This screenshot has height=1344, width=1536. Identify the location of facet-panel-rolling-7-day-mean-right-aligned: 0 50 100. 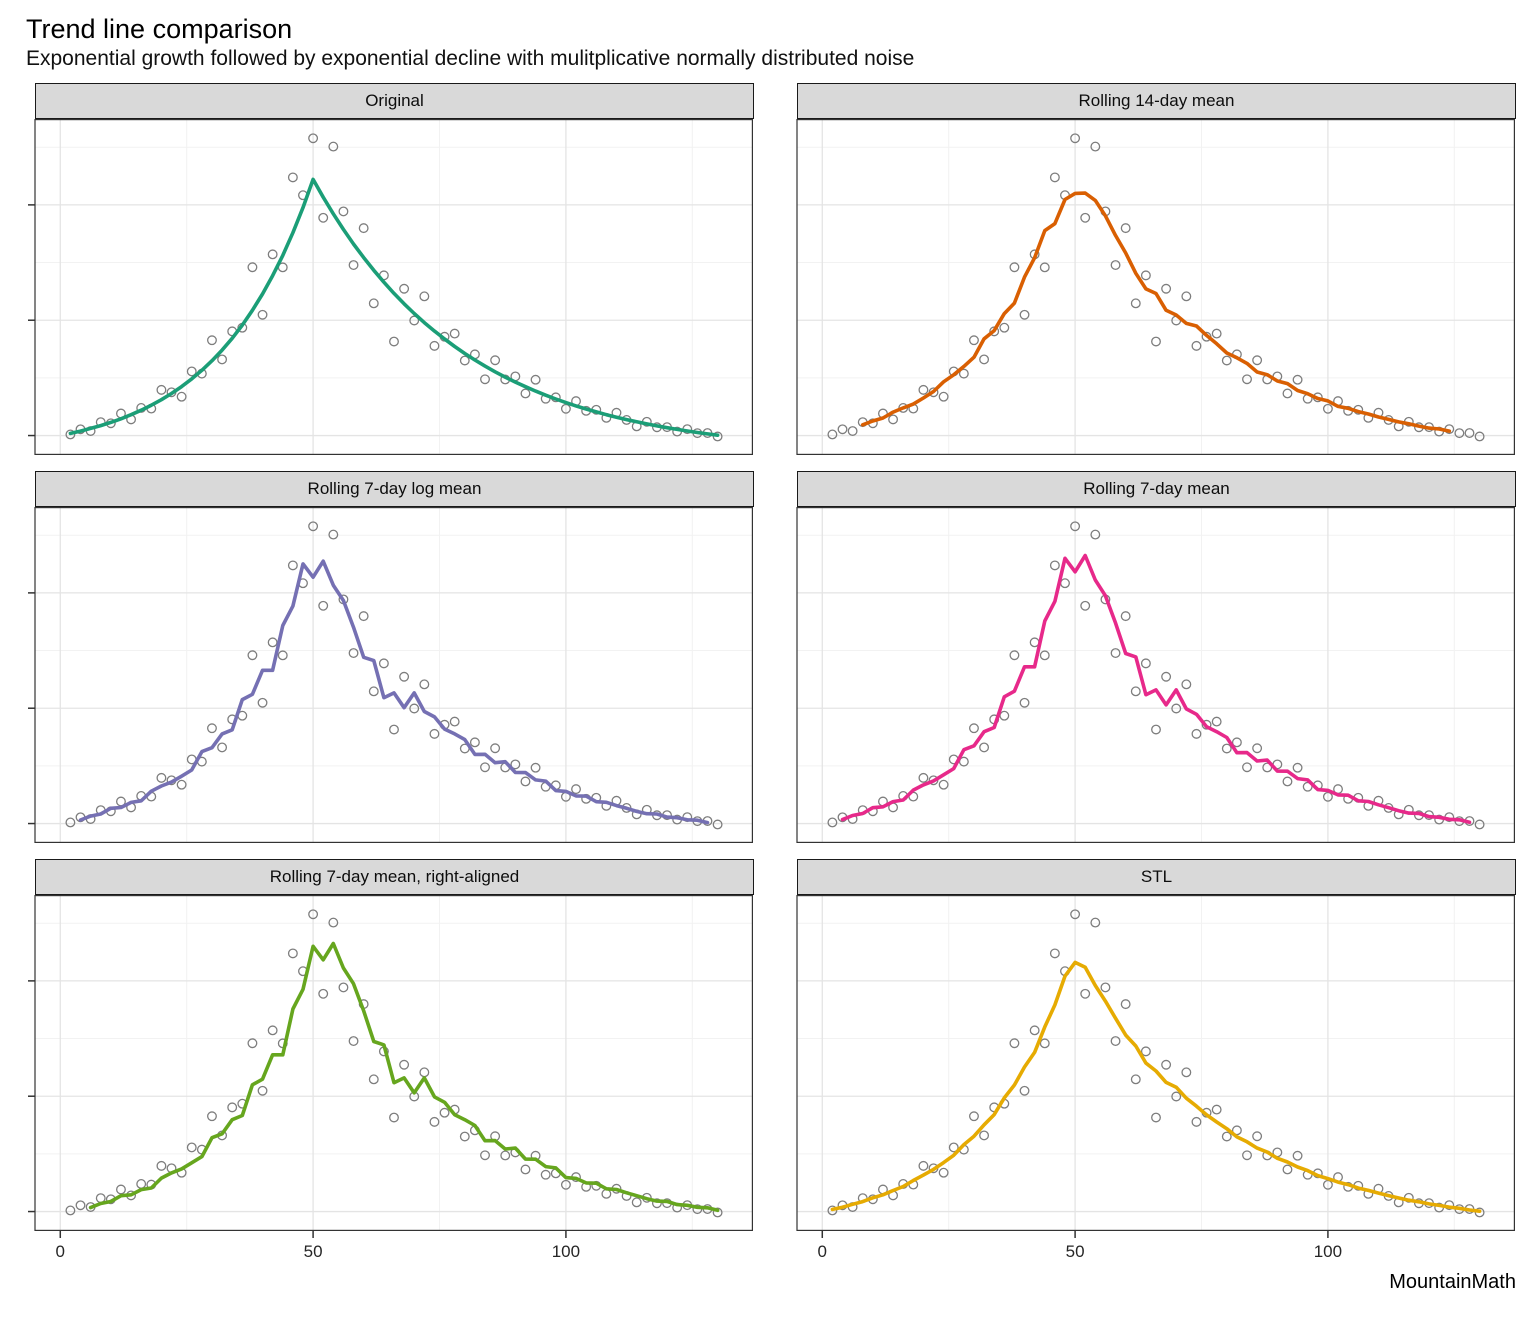
(391, 1078).